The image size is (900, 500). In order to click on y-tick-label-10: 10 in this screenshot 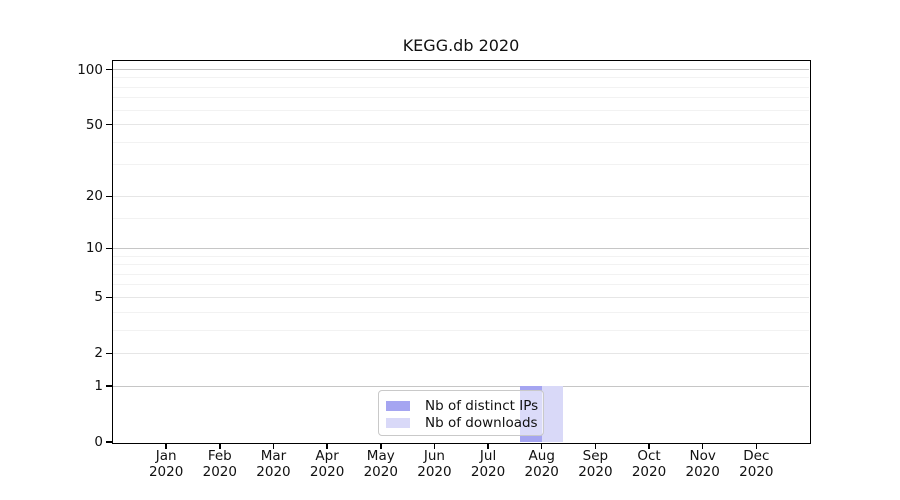, I will do `click(94, 248)`.